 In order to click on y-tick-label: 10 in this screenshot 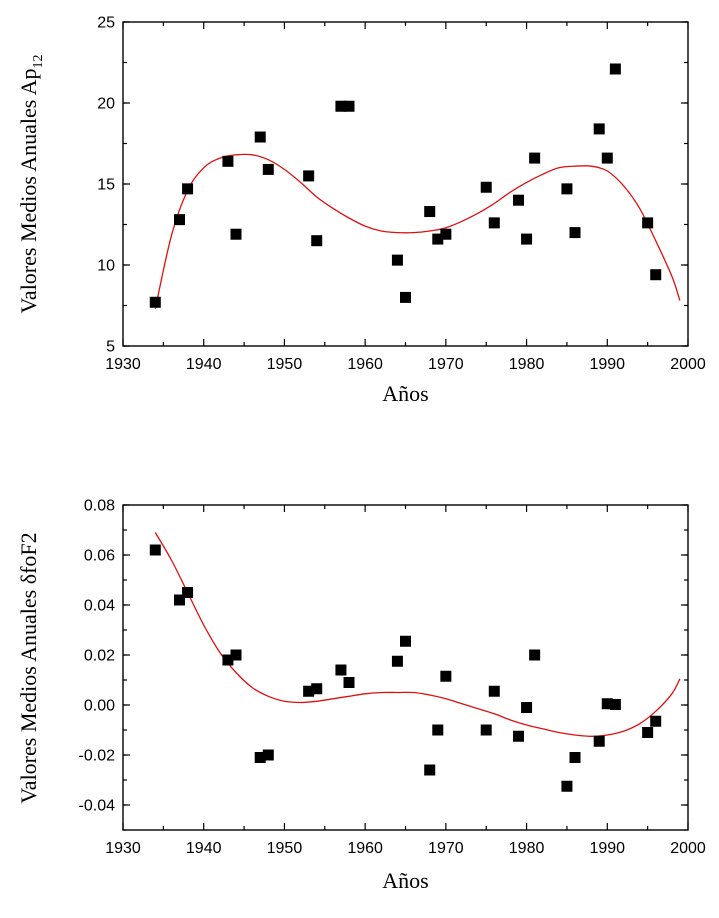, I will do `click(106, 266)`.